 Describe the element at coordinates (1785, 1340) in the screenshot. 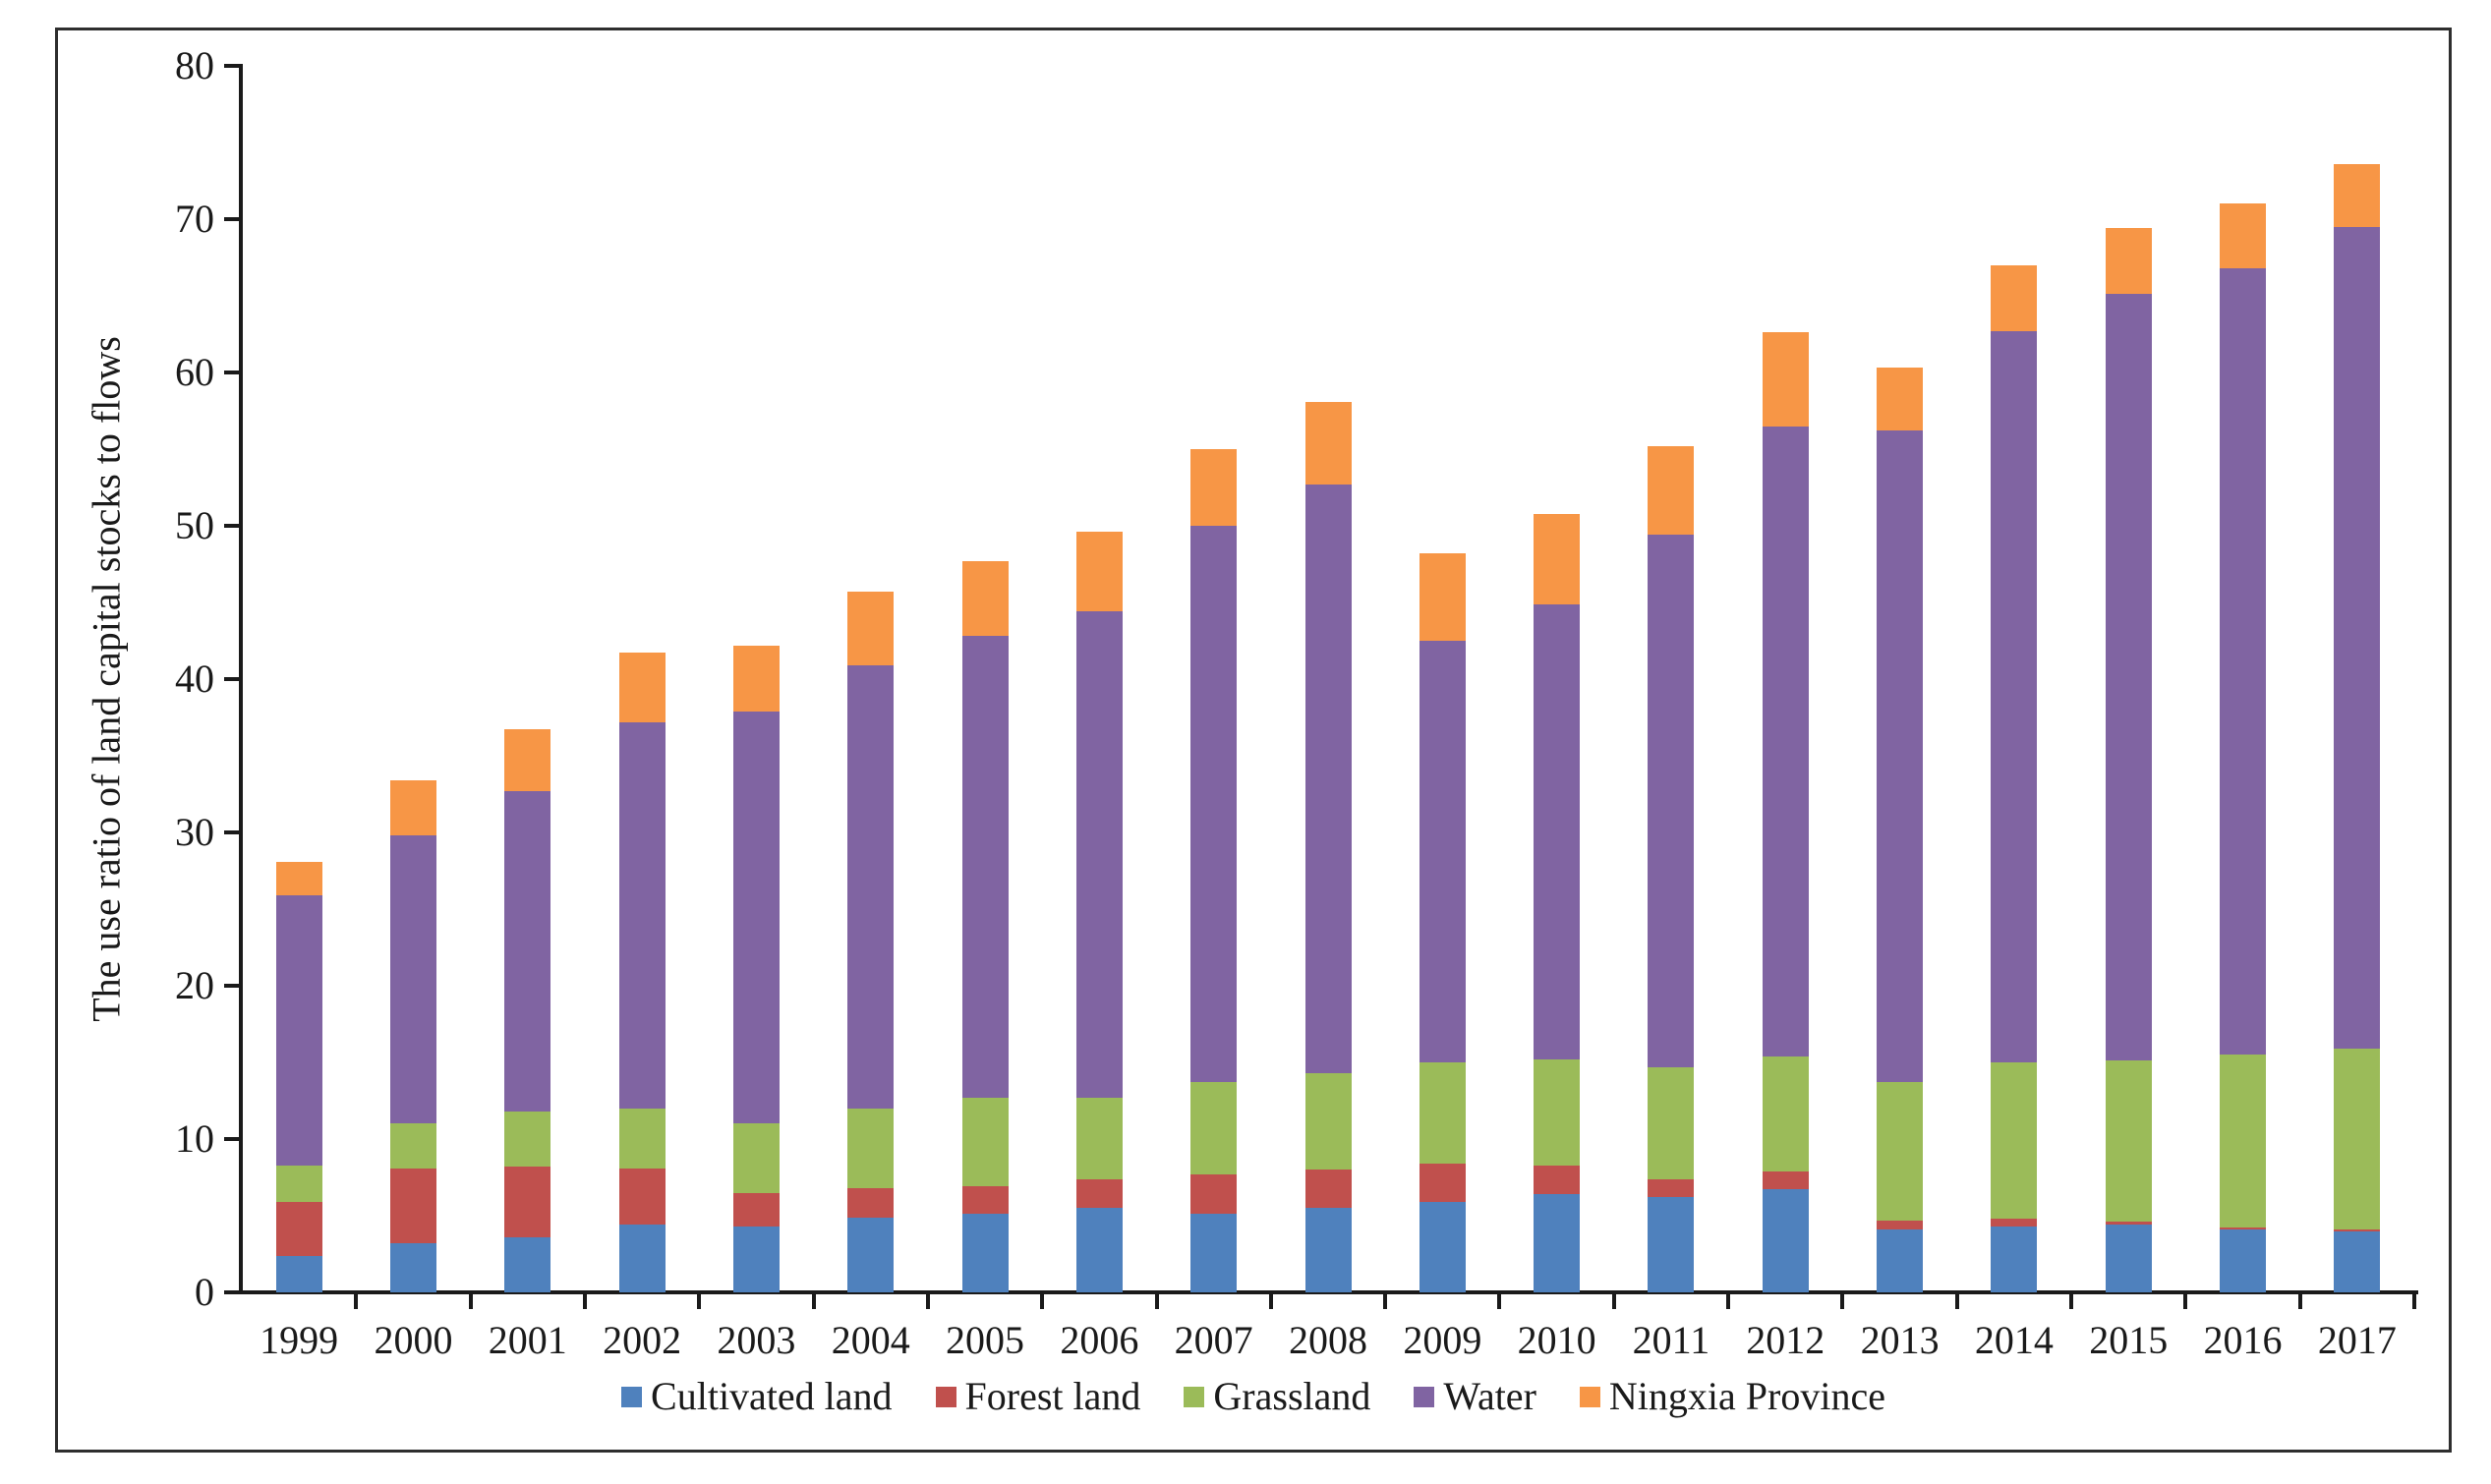

I see `x-axis-label: 2012` at that location.